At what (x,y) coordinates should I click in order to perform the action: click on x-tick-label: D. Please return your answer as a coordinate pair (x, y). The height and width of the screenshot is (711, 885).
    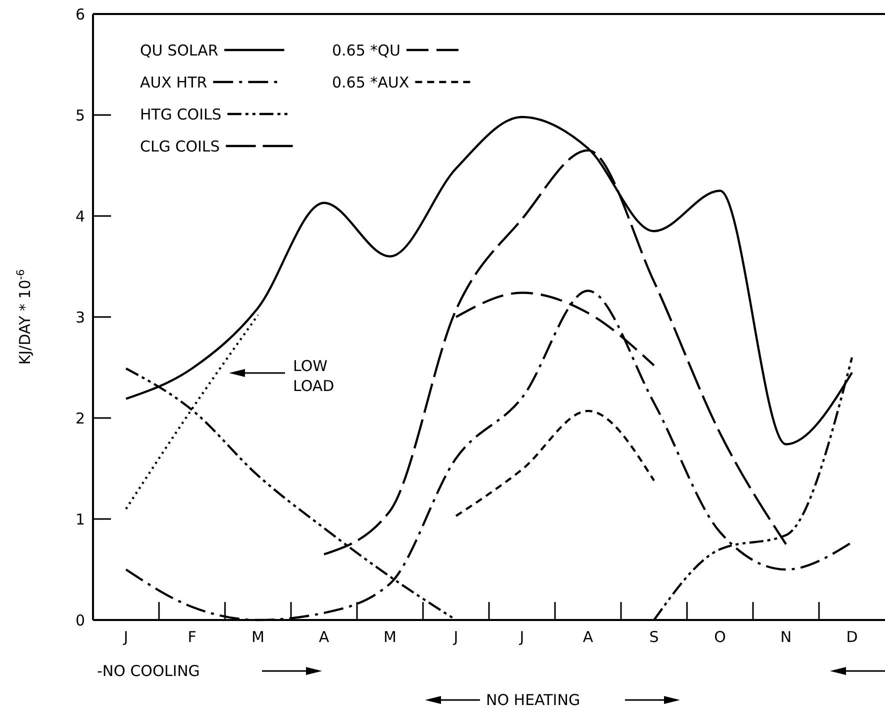
    Looking at the image, I should click on (852, 637).